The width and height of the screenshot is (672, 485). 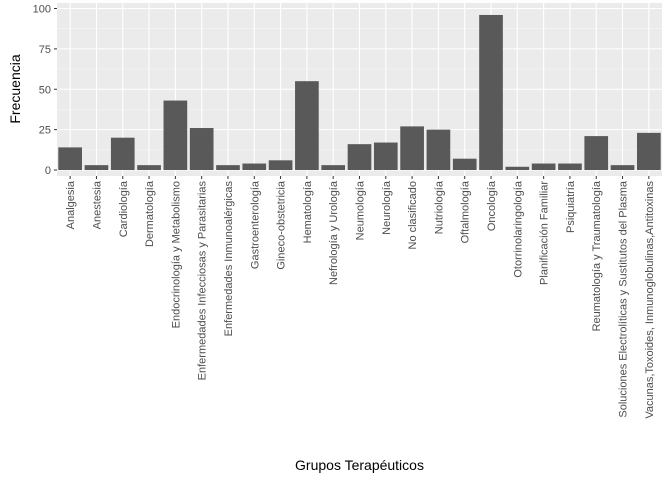 I want to click on x-axis-title: Grupos Terapéuticos, so click(x=359, y=465).